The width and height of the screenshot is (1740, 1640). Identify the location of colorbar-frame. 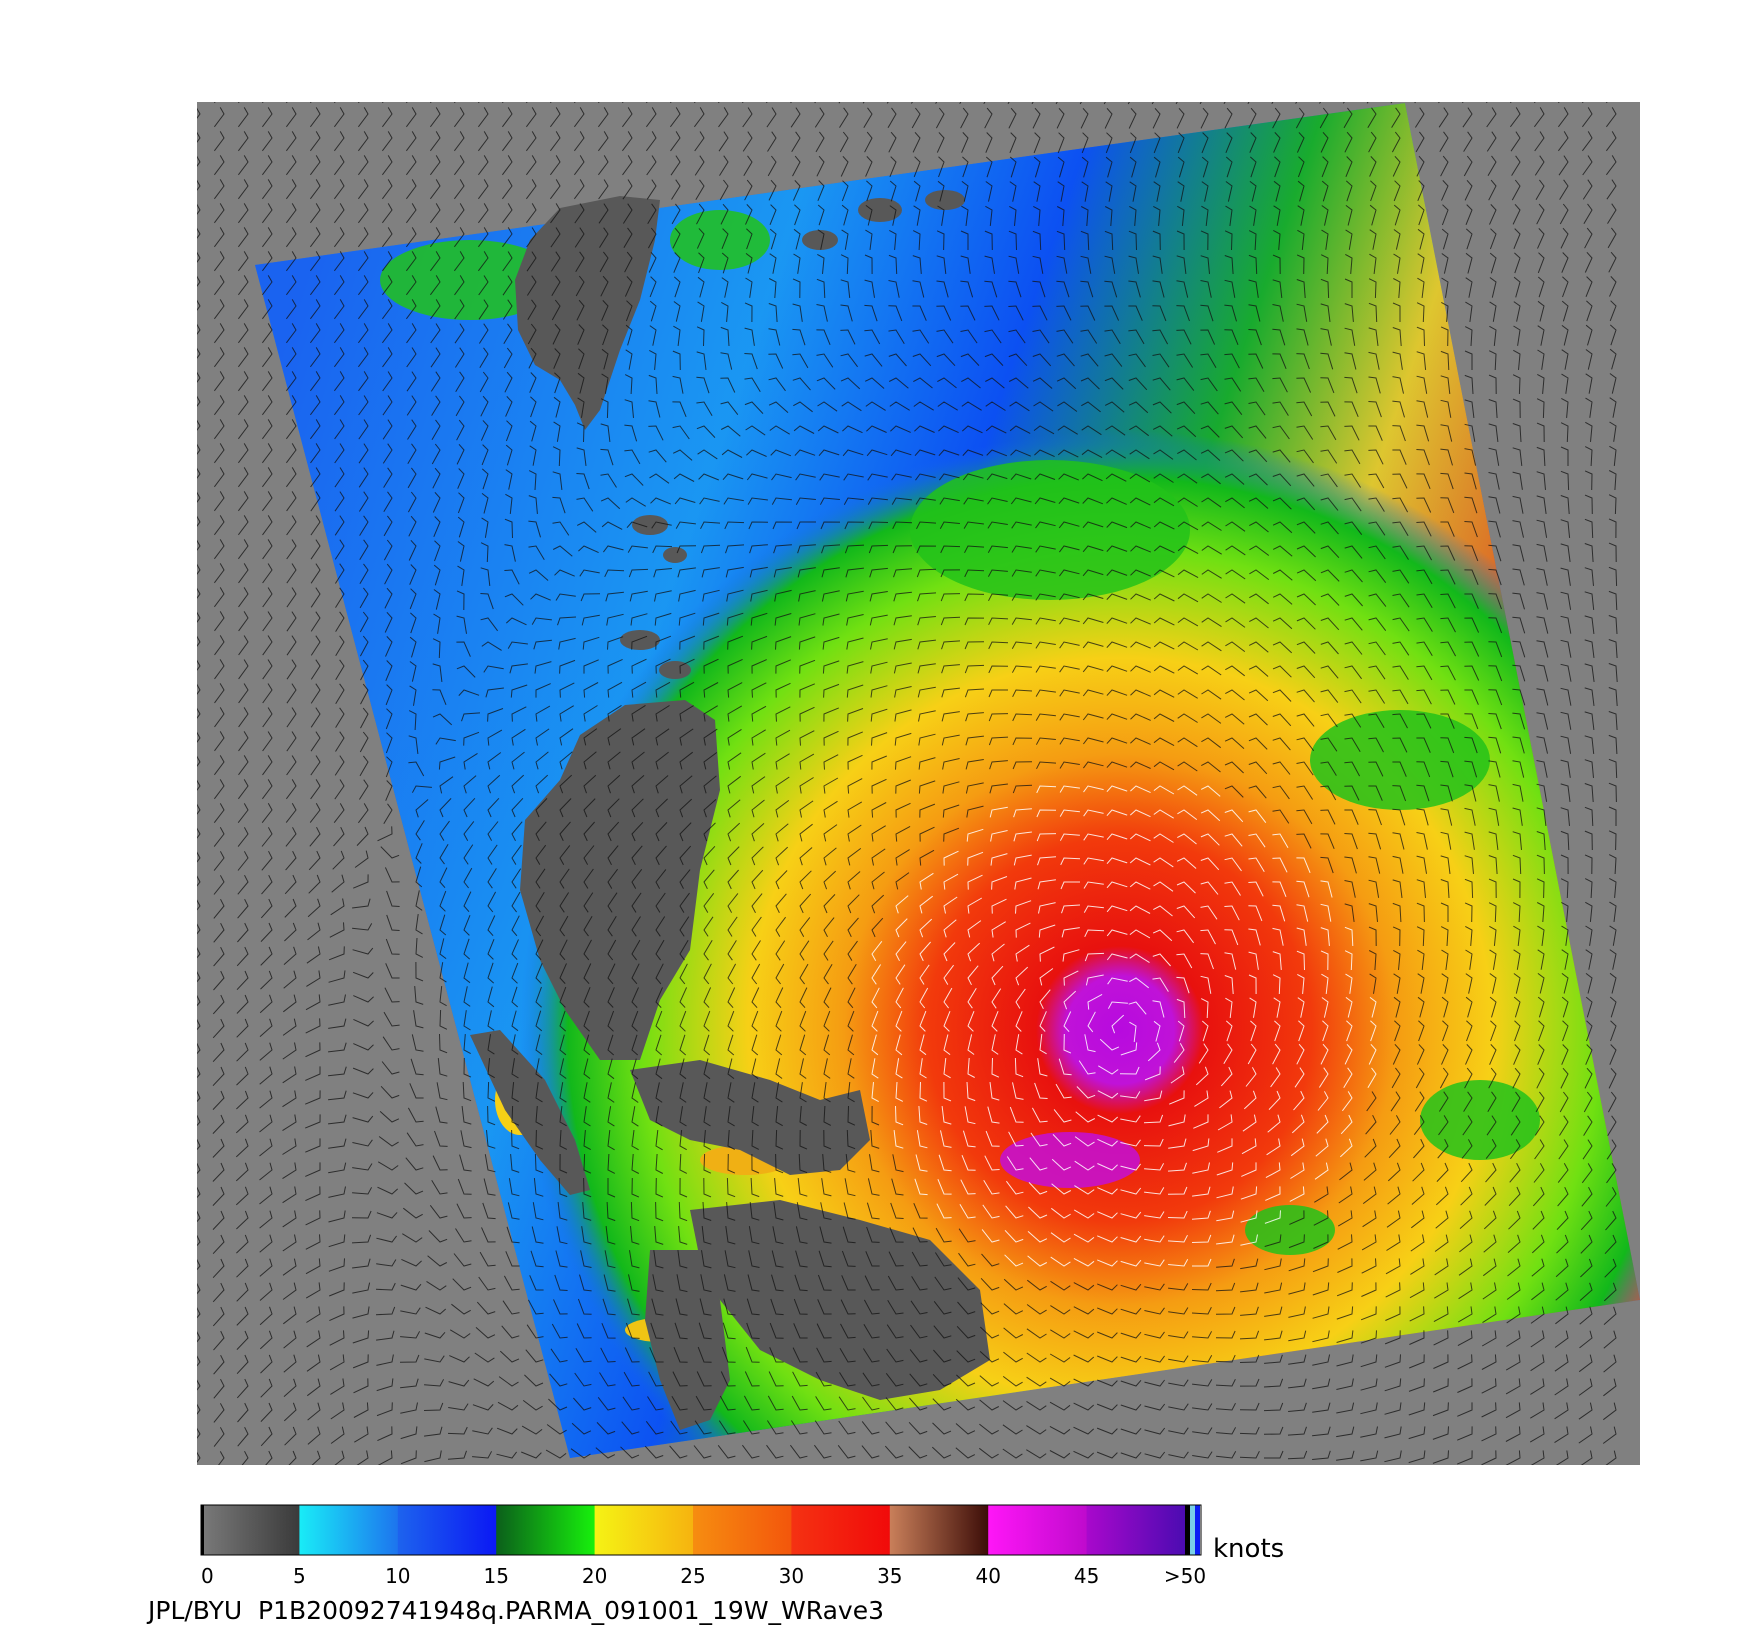
(701, 1530).